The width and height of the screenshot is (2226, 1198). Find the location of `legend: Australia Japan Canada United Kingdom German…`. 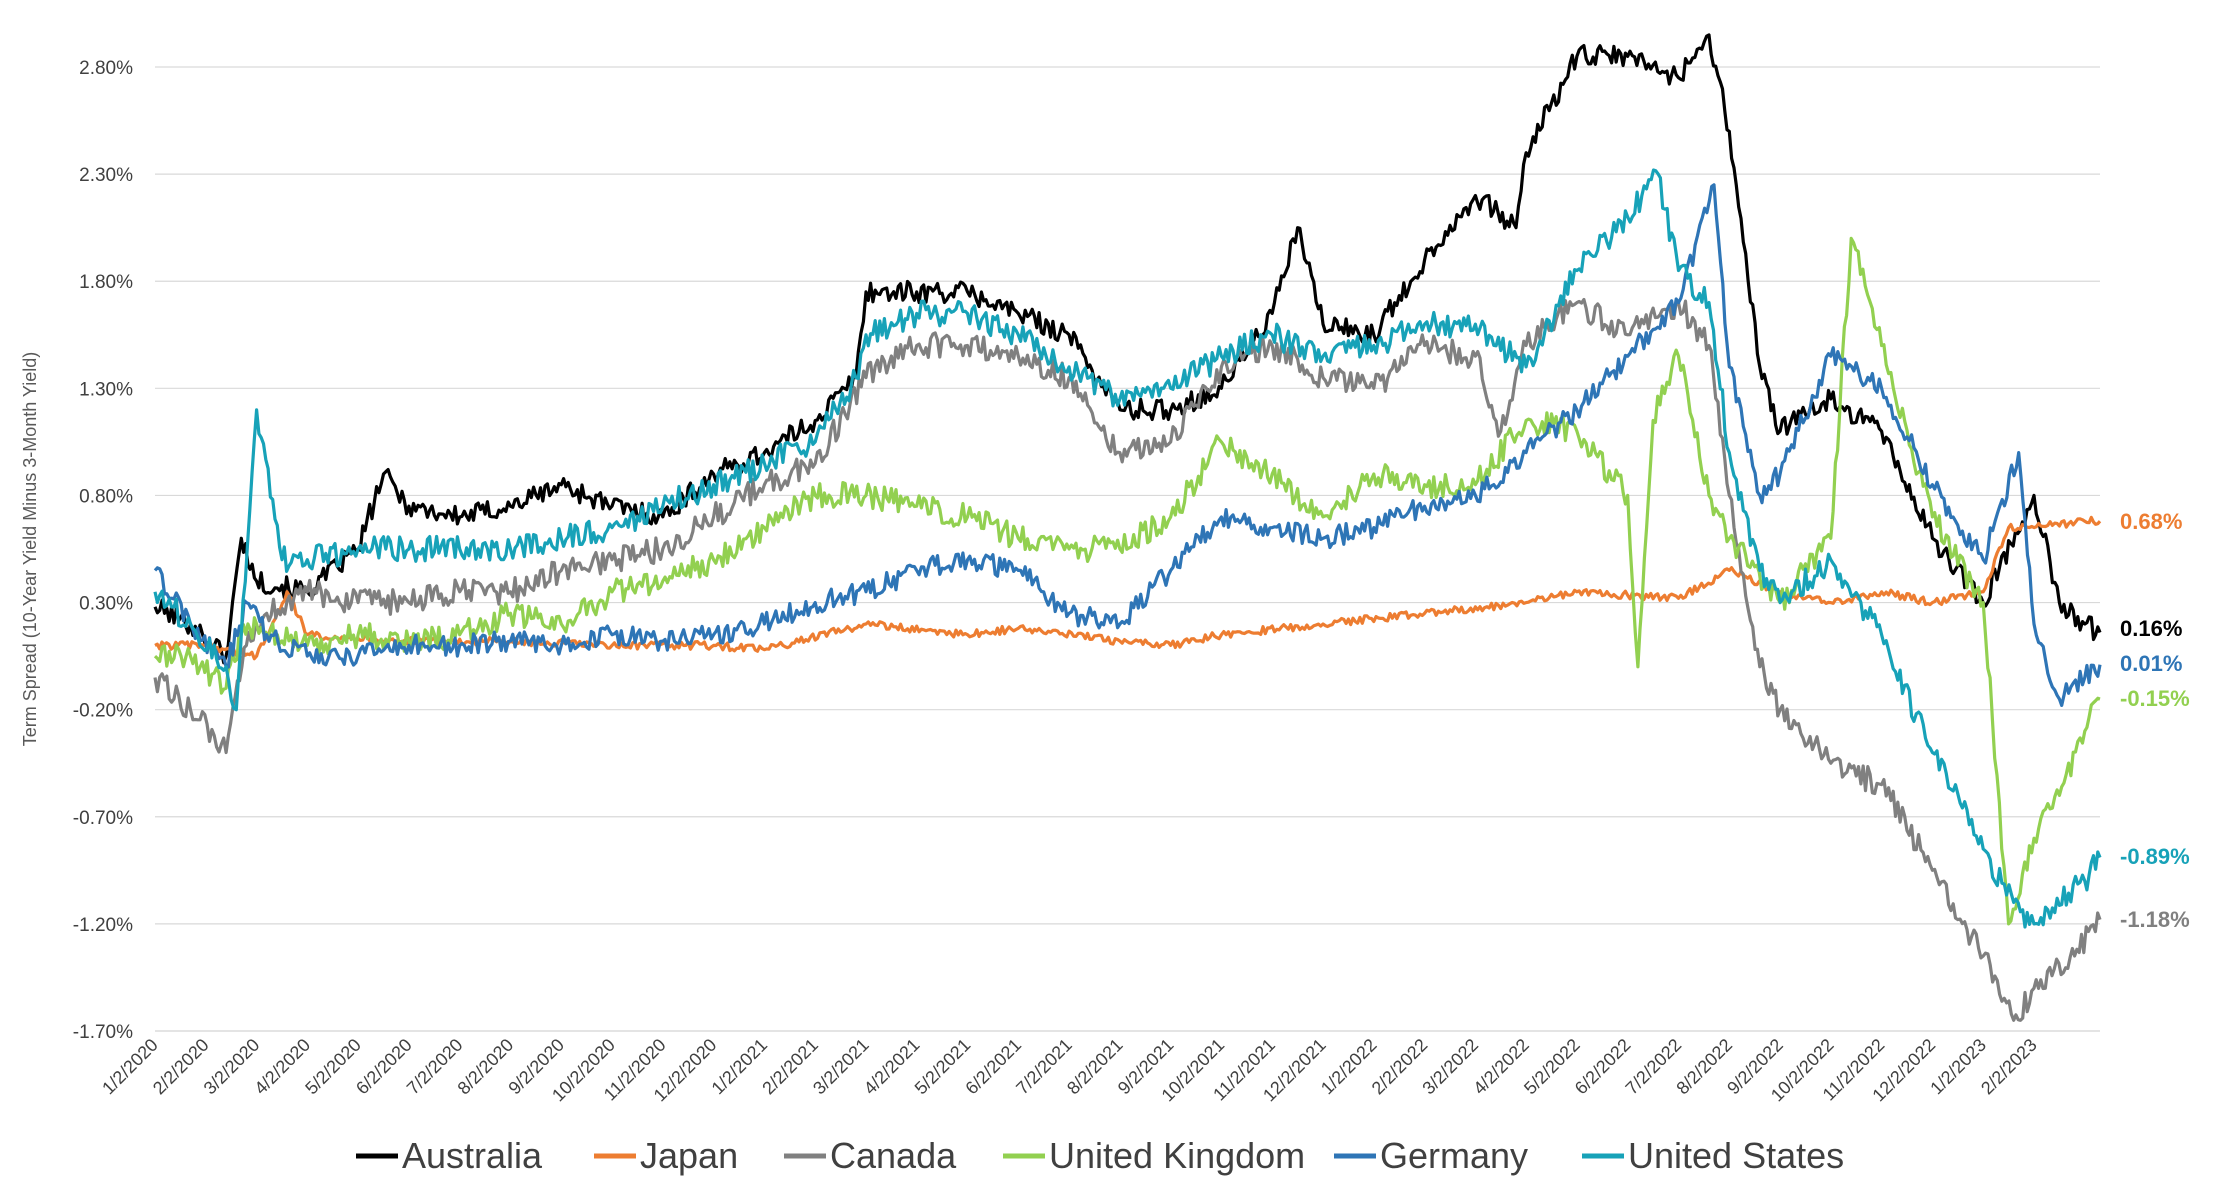

legend: Australia Japan Canada United Kingdom German… is located at coordinates (1100, 1155).